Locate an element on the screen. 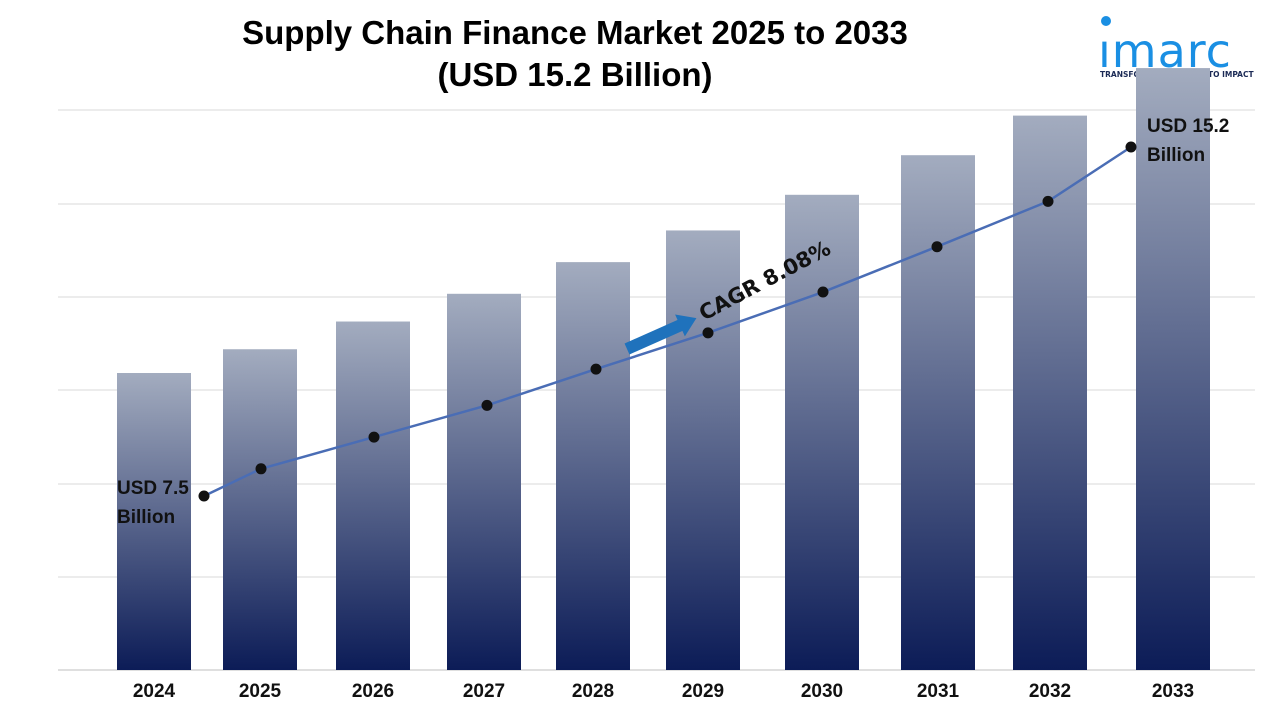  trend-point-2032 is located at coordinates (1048, 201).